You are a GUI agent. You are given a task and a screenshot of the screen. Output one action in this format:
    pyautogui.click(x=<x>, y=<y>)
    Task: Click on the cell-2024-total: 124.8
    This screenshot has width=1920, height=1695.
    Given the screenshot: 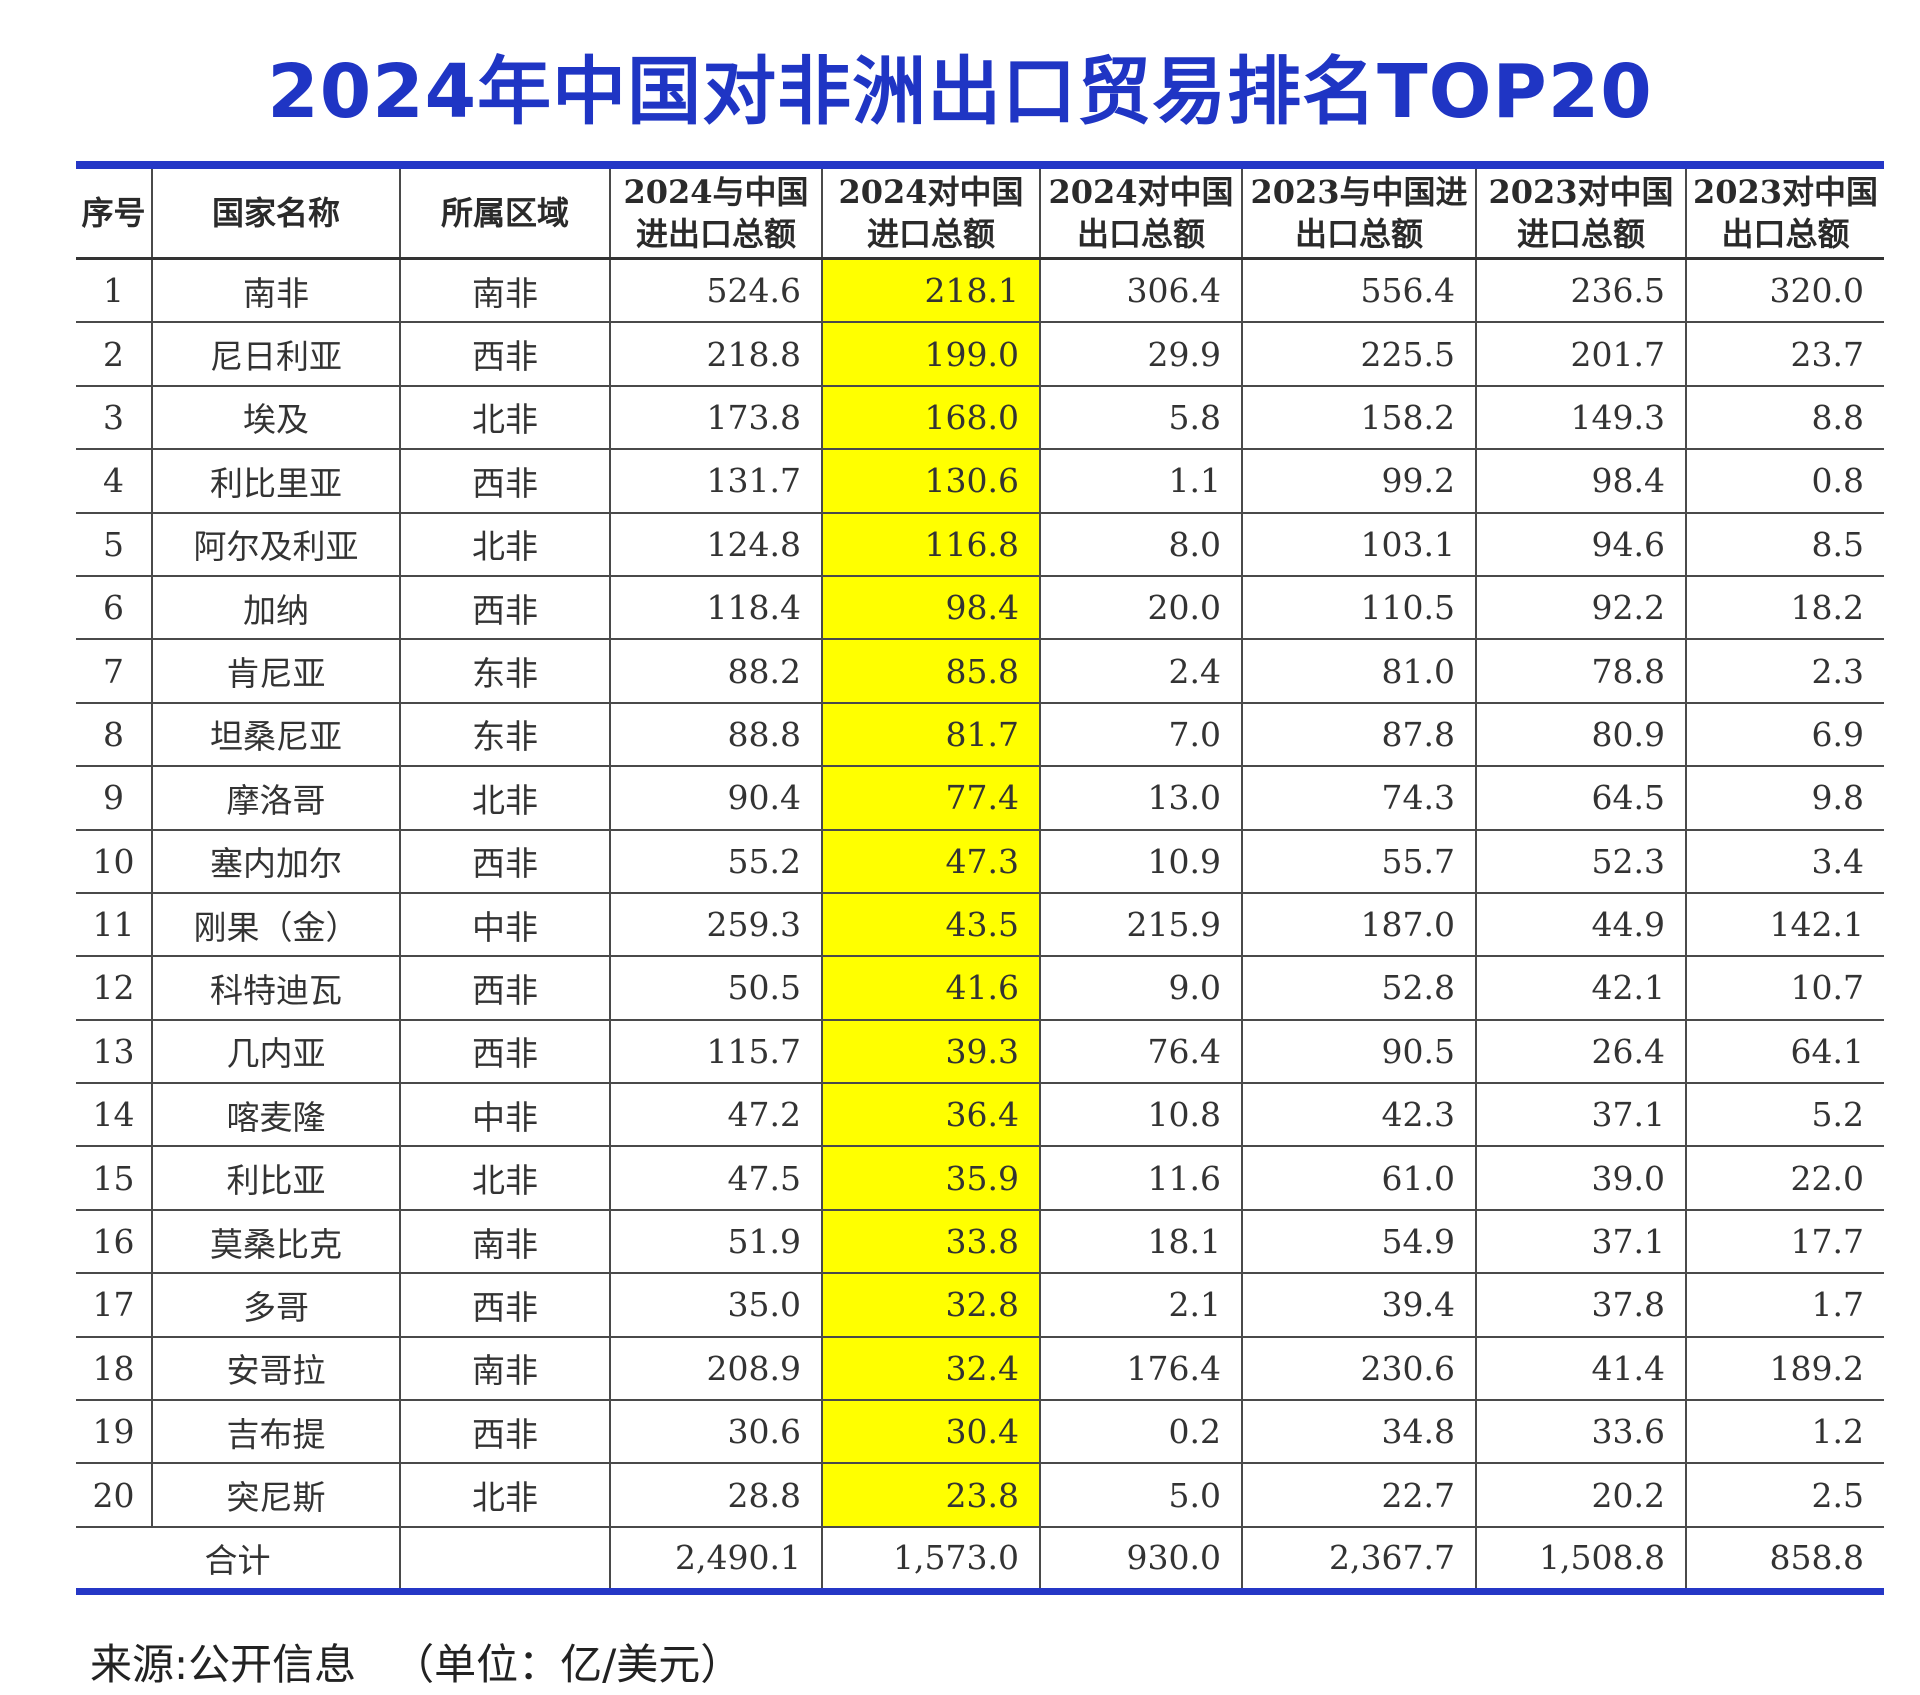 What is the action you would take?
    pyautogui.click(x=715, y=544)
    